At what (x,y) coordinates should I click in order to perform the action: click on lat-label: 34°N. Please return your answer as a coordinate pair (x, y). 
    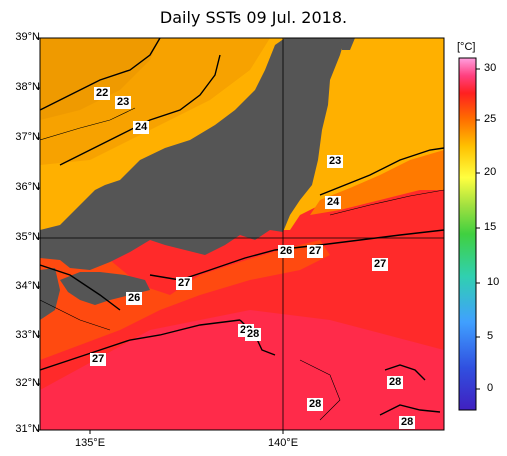
    Looking at the image, I should click on (27, 286).